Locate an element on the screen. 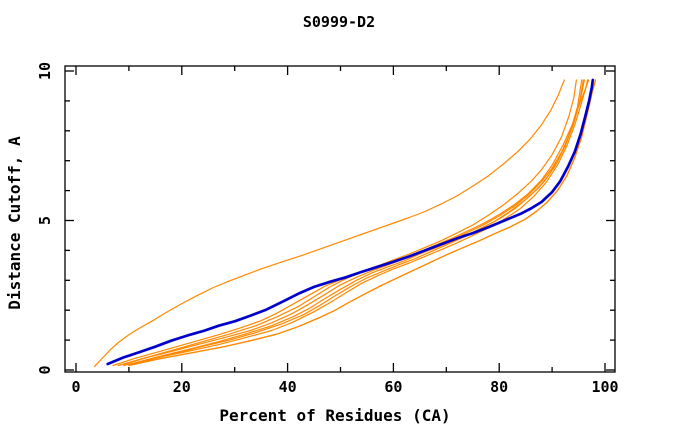 The width and height of the screenshot is (680, 444). y-tick-label: 10 is located at coordinates (45, 71).